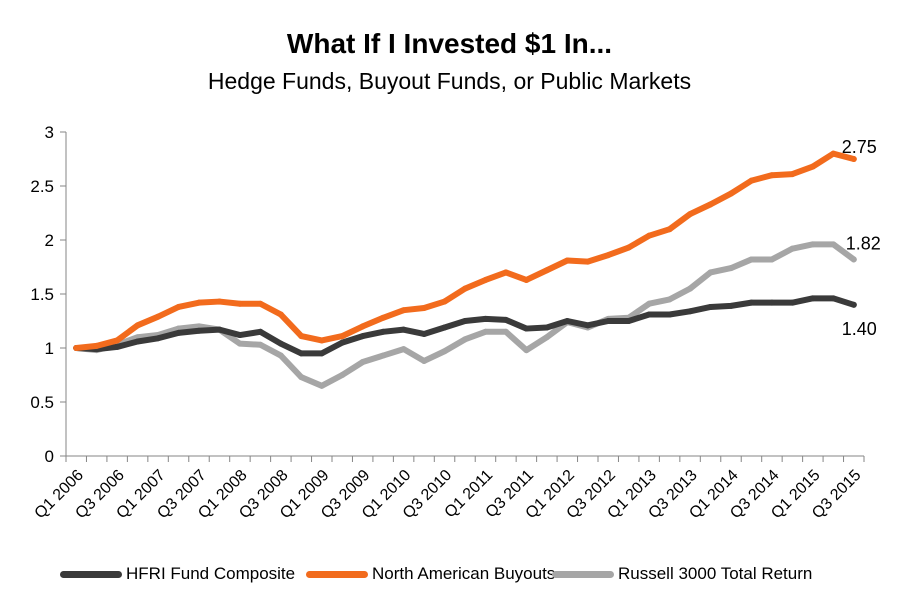 This screenshot has width=899, height=610. I want to click on end-value-label: 2.75, so click(859, 147).